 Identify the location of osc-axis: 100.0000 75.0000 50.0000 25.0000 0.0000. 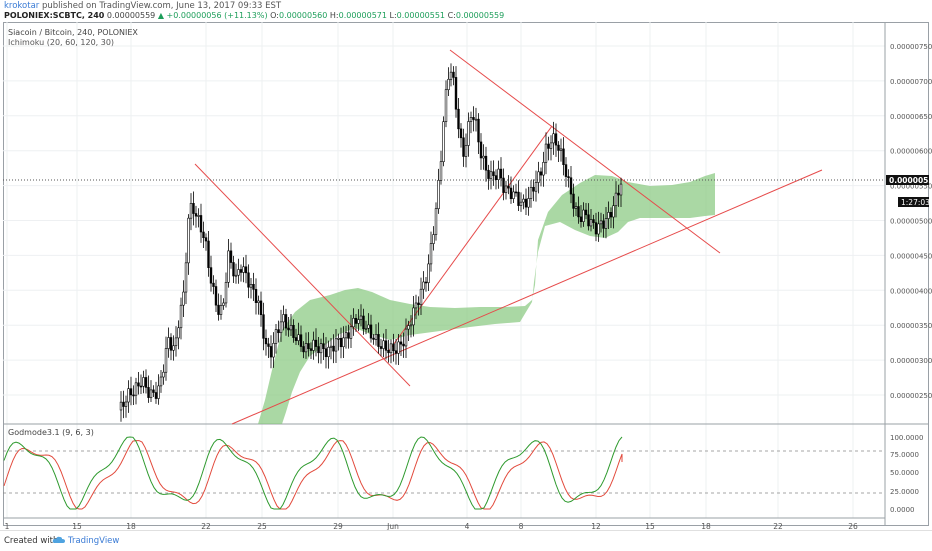
(906, 474).